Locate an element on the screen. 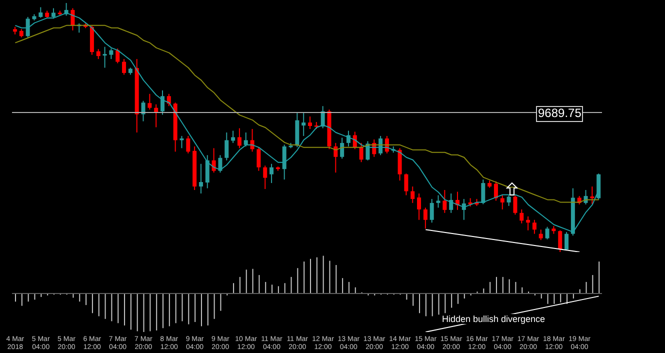  annotation: 9689.75 is located at coordinates (560, 114).